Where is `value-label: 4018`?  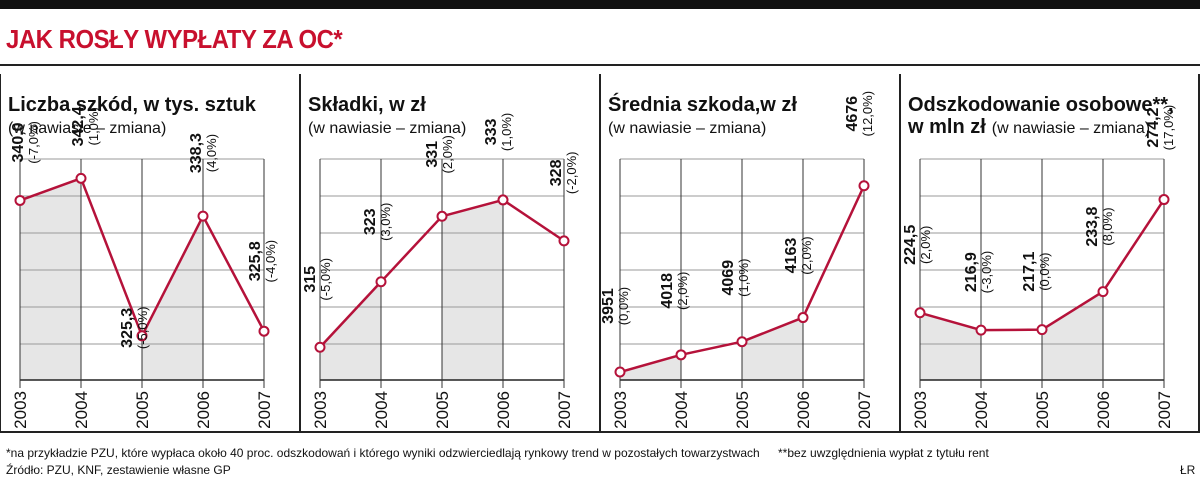
value-label: 4018 is located at coordinates (667, 291).